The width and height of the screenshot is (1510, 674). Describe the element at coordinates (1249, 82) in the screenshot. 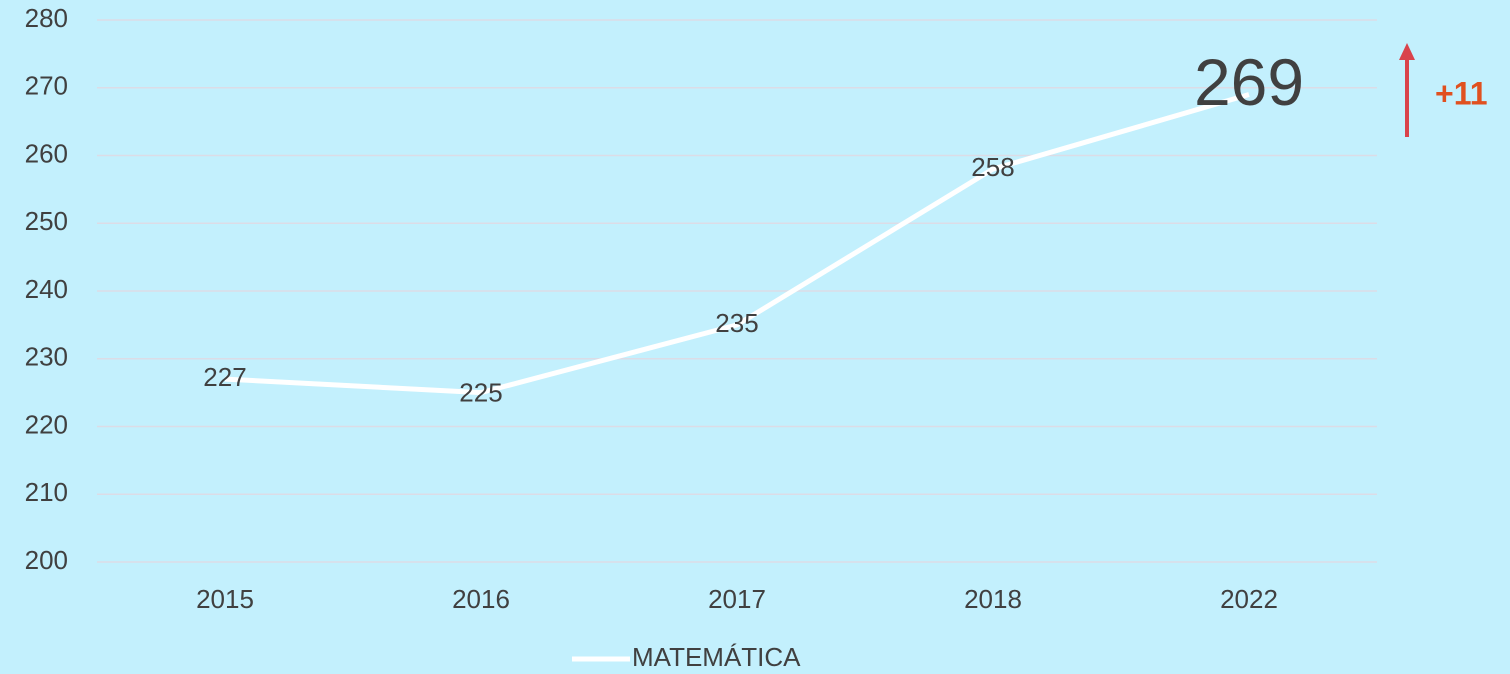

I see `data-label: 269` at that location.